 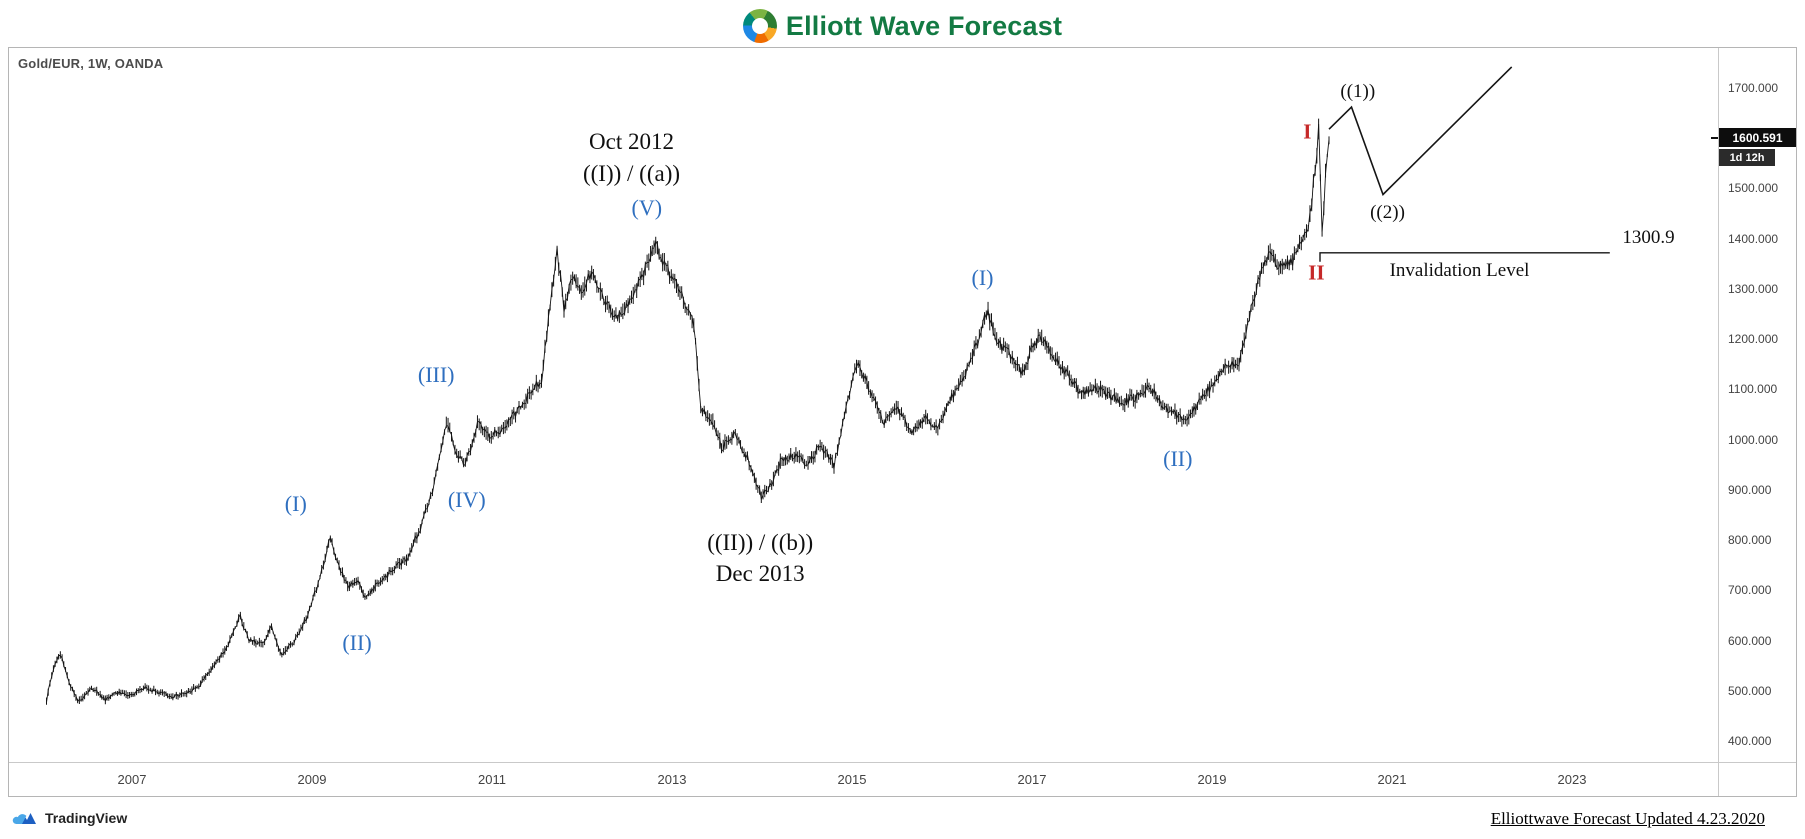 What do you see at coordinates (1750, 540) in the screenshot?
I see `price-axis-label: 800.000` at bounding box center [1750, 540].